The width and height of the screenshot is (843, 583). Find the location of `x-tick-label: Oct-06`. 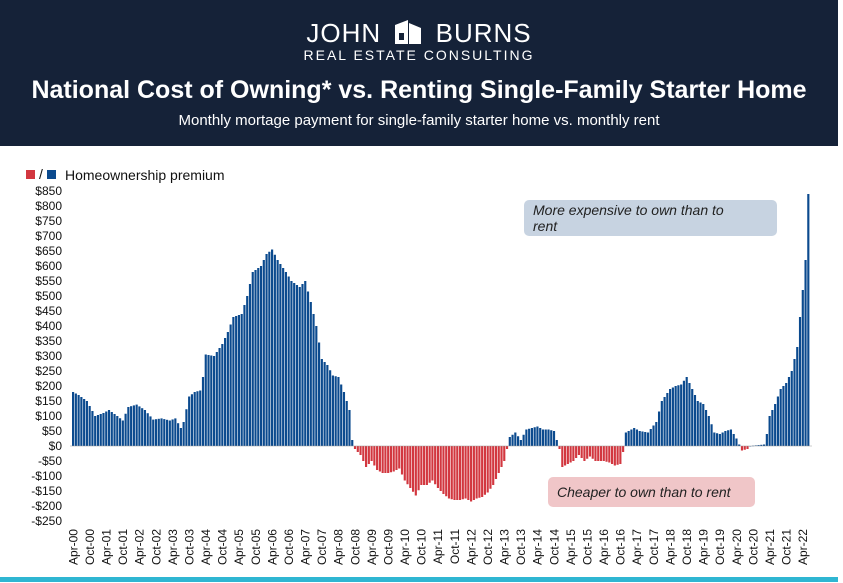

x-tick-label: Oct-06 is located at coordinates (289, 547).